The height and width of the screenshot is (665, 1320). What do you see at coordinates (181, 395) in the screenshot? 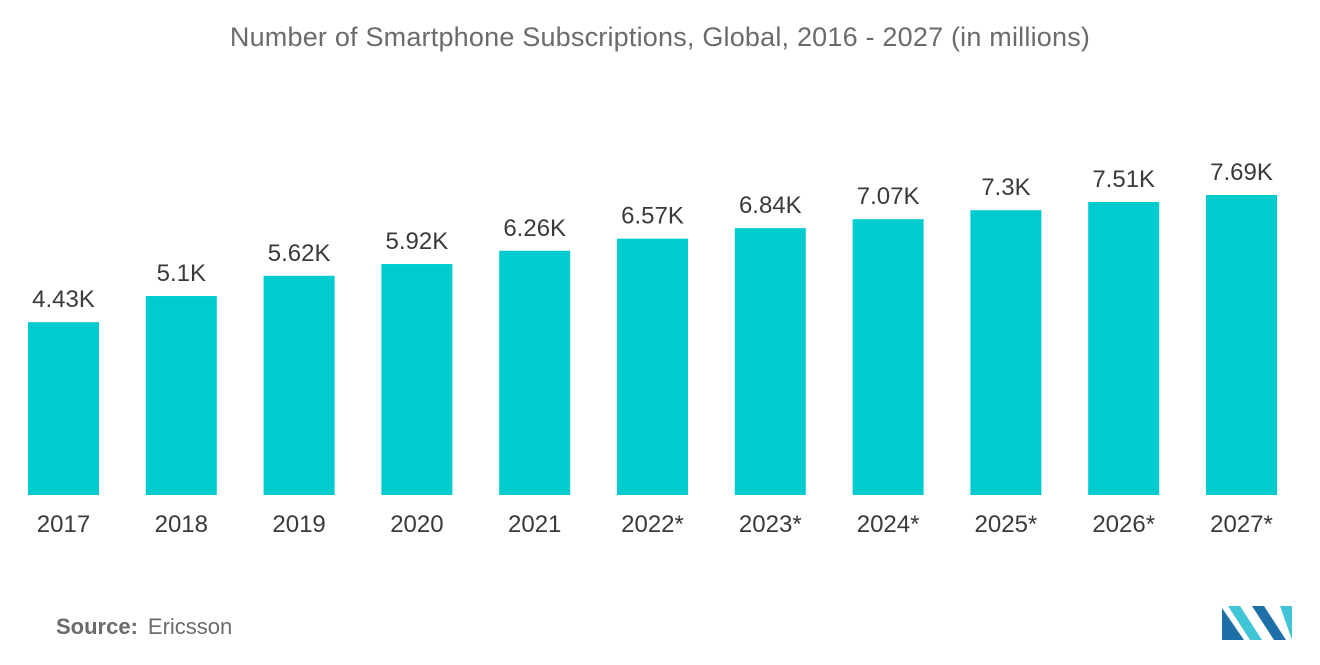
I see `bar-2018` at bounding box center [181, 395].